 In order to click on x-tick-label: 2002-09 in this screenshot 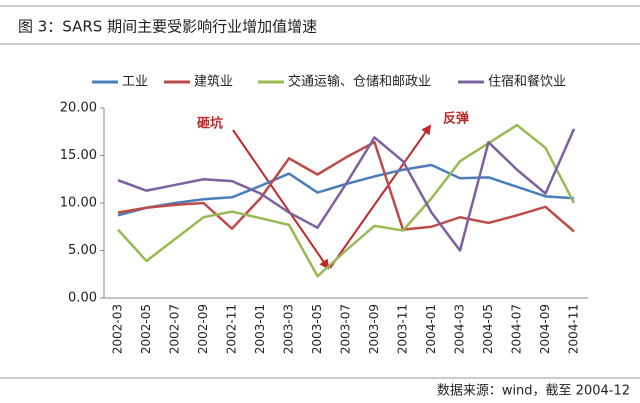, I will do `click(203, 329)`.